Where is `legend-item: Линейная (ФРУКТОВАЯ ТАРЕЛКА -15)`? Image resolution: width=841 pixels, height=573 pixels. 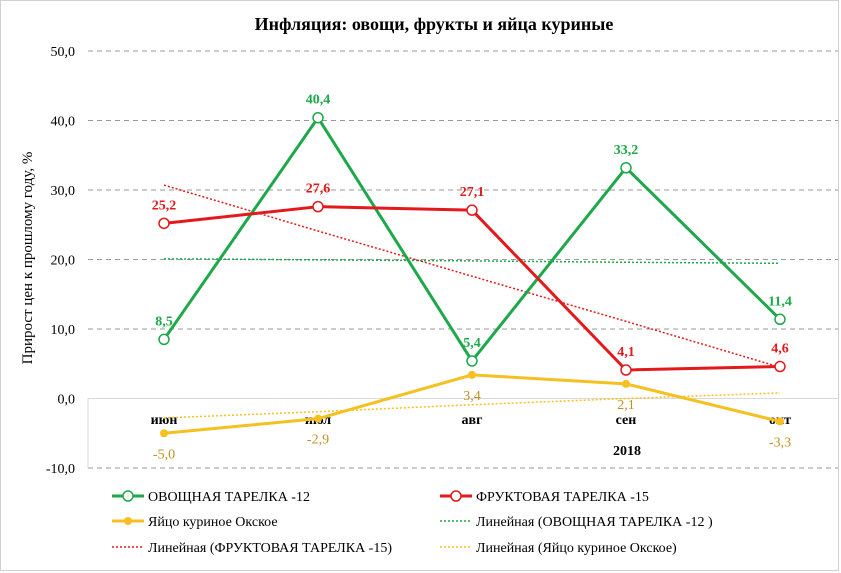 legend-item: Линейная (ФРУКТОВАЯ ТАРЕЛКА -15) is located at coordinates (252, 548).